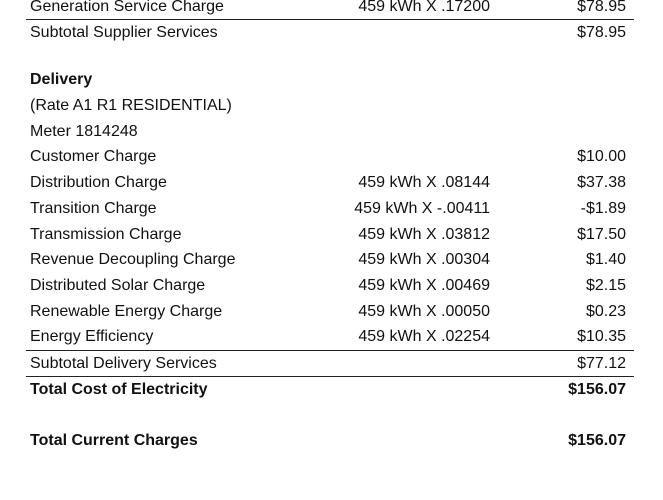  Describe the element at coordinates (127, 7) in the screenshot. I see `line-item-label: Generation Service Charge` at that location.